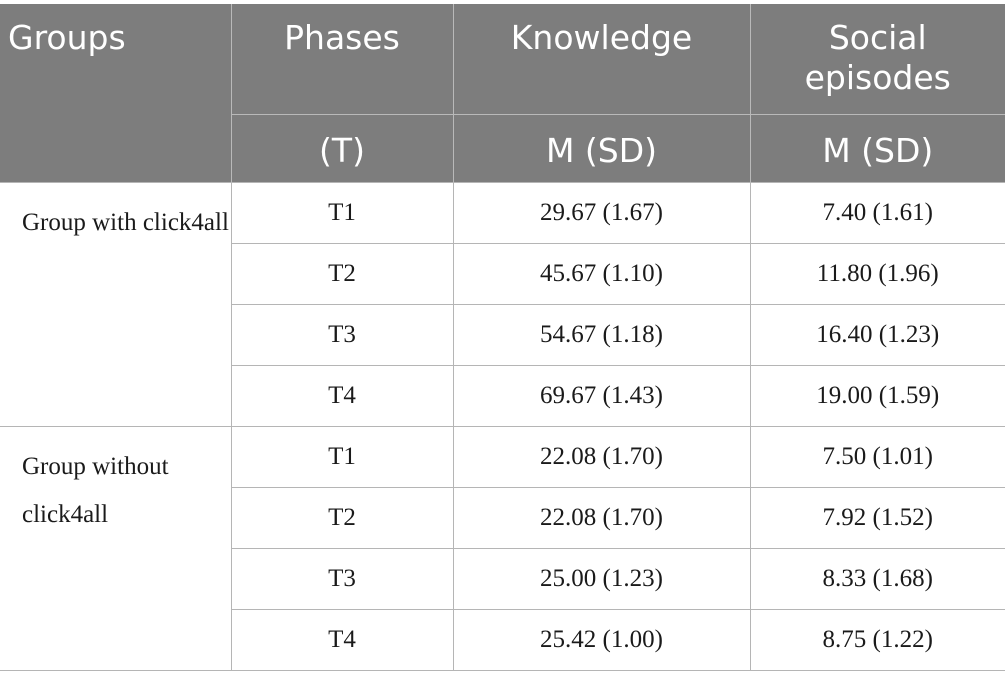 The width and height of the screenshot is (1005, 692). I want to click on subheader-knowledge: M (SD), so click(601, 147).